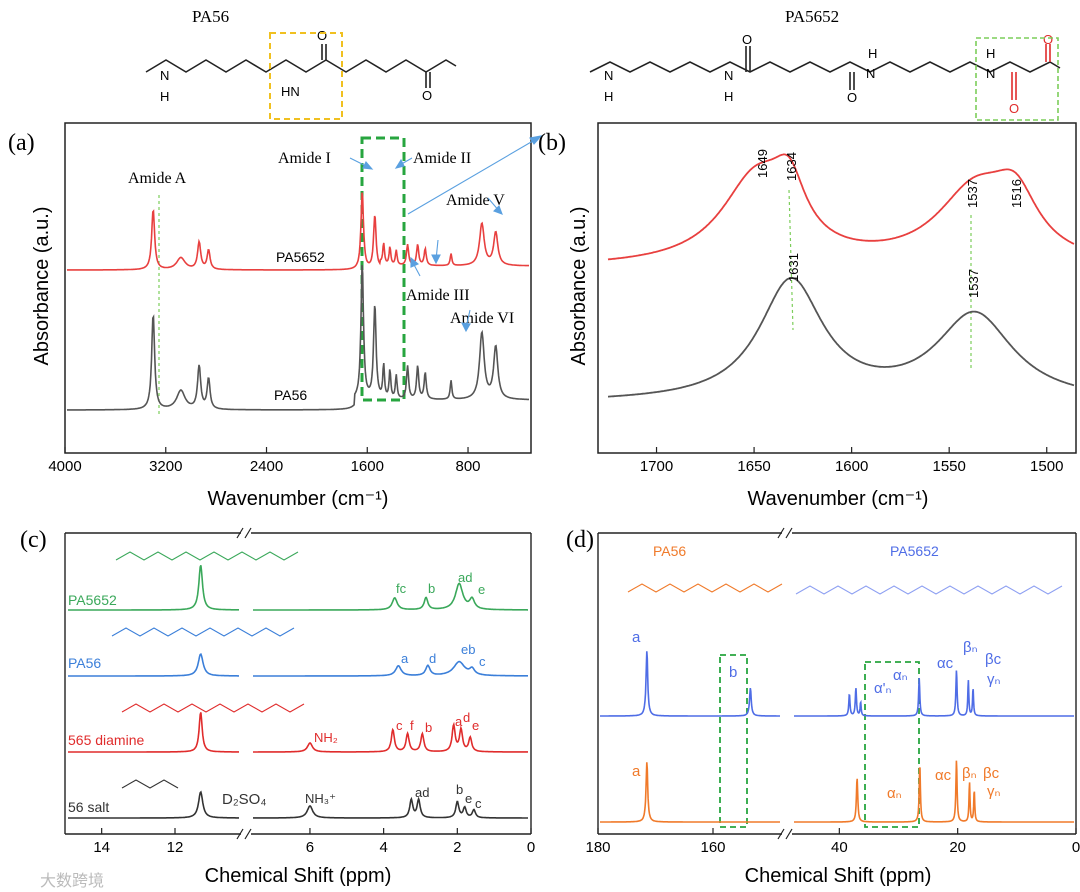 This screenshot has width=1080, height=892. Describe the element at coordinates (841, 337) in the screenshot. I see `series-line-pa56-zoom` at that location.